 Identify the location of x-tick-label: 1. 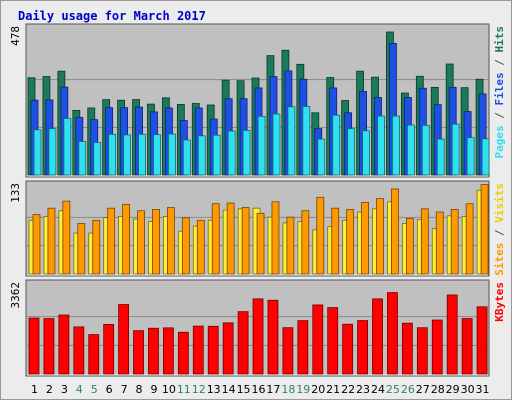
(34, 389).